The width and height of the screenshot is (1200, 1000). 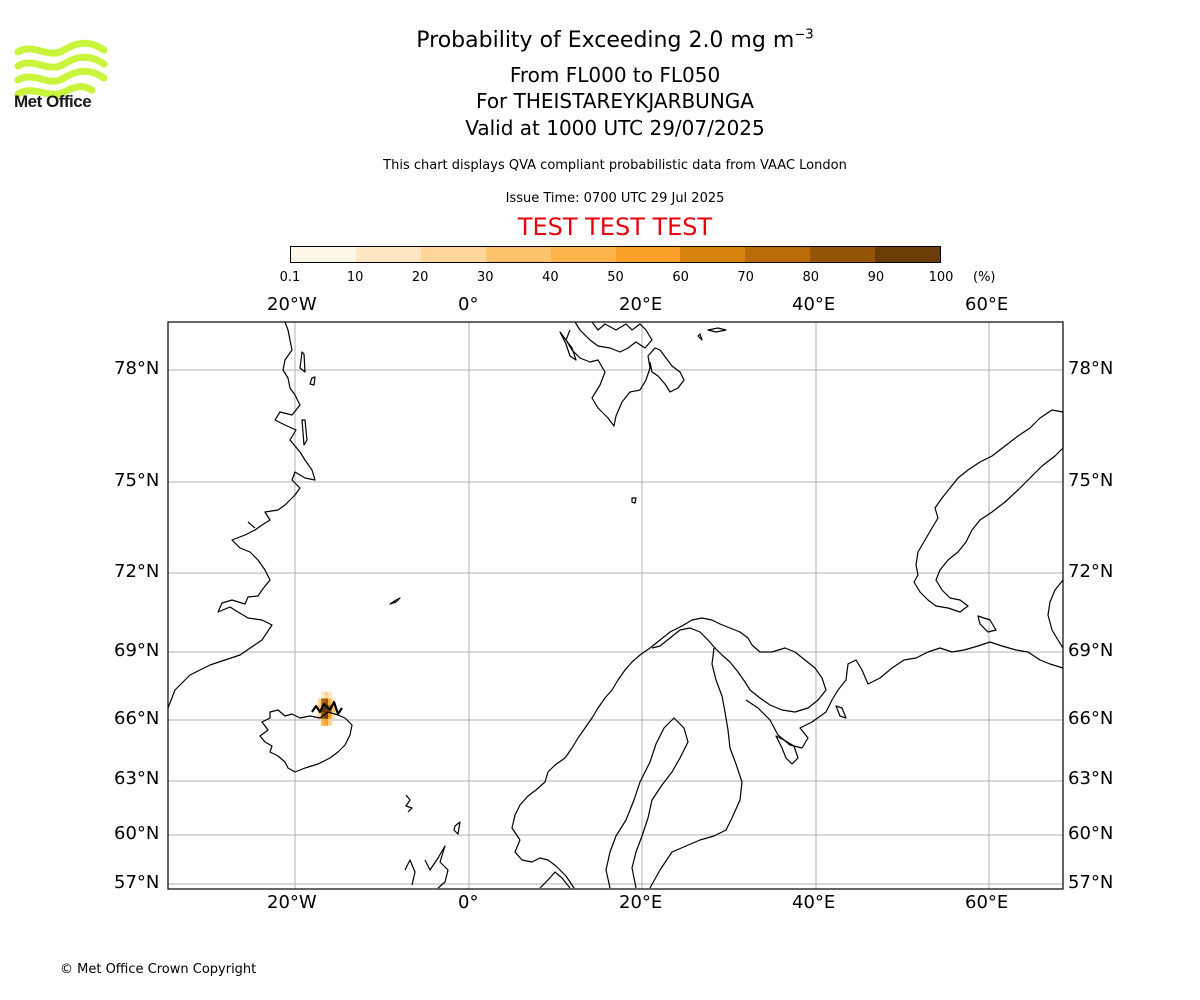 What do you see at coordinates (290, 277) in the screenshot?
I see `colorbar-tick-label: 0.1` at bounding box center [290, 277].